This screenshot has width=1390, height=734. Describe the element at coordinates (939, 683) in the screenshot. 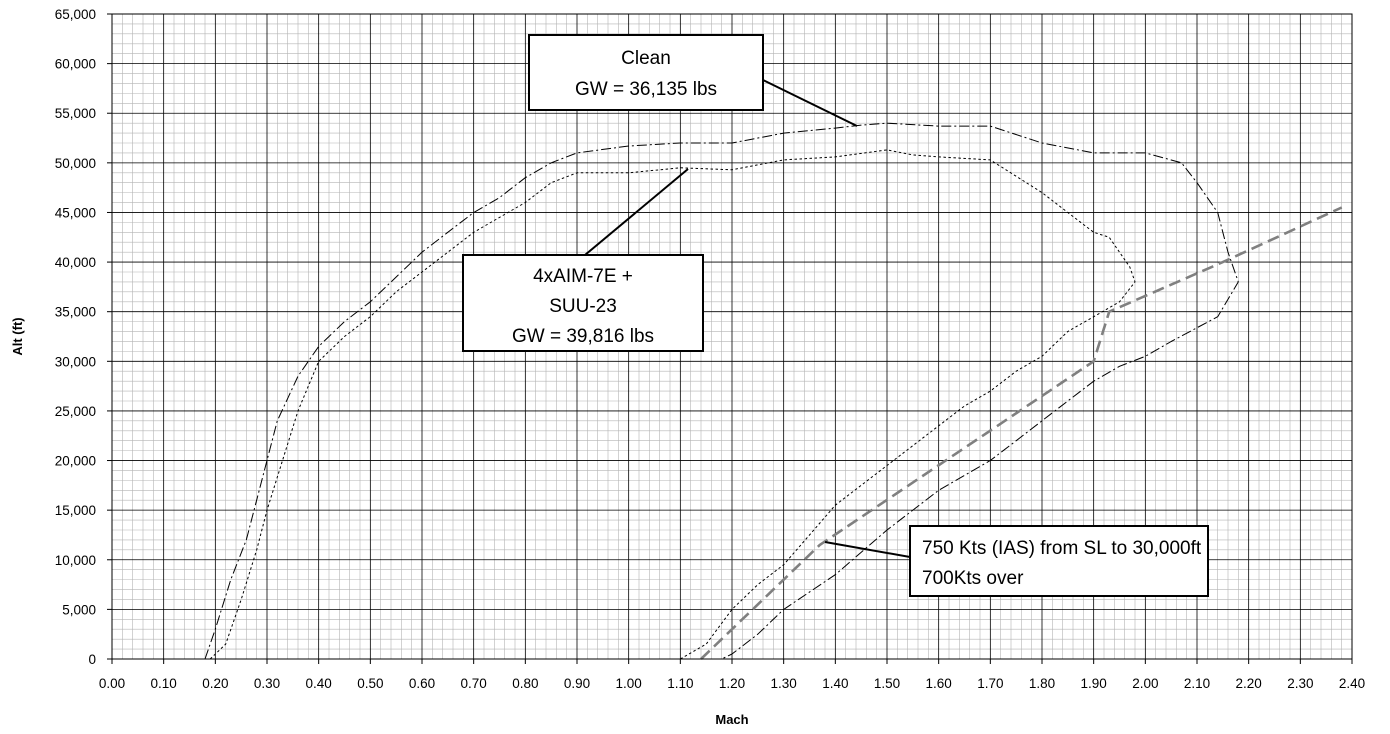

I see `x-tick-label: 1.60` at that location.